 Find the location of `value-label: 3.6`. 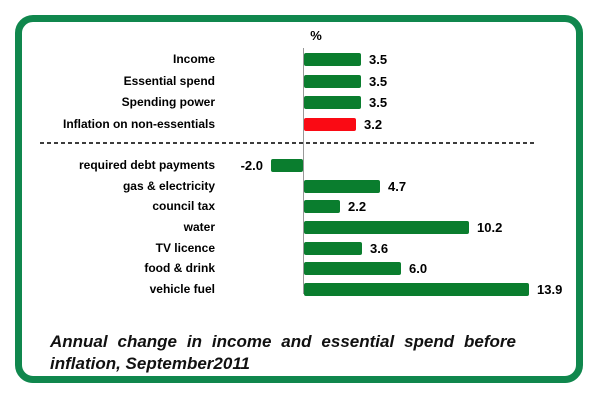

value-label: 3.6 is located at coordinates (379, 248).